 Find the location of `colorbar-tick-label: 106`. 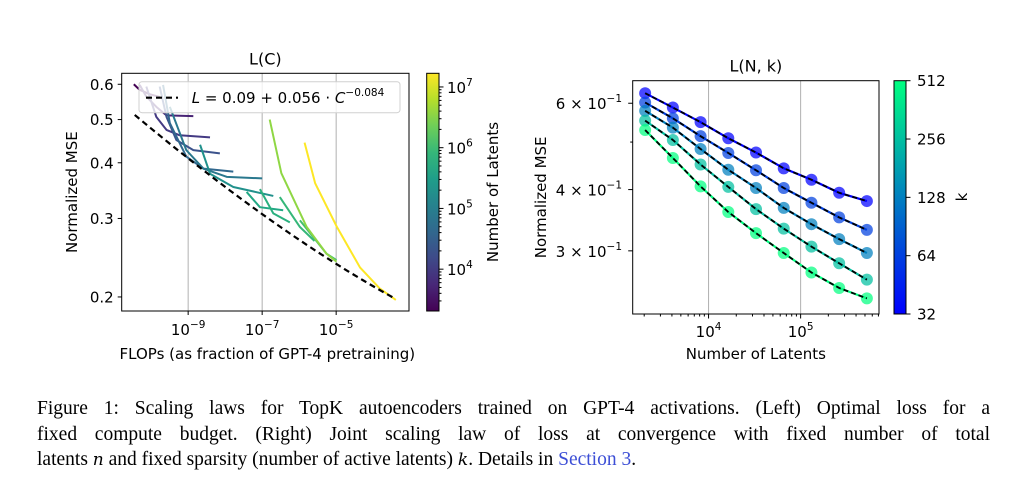

colorbar-tick-label: 106 is located at coordinates (460, 148).